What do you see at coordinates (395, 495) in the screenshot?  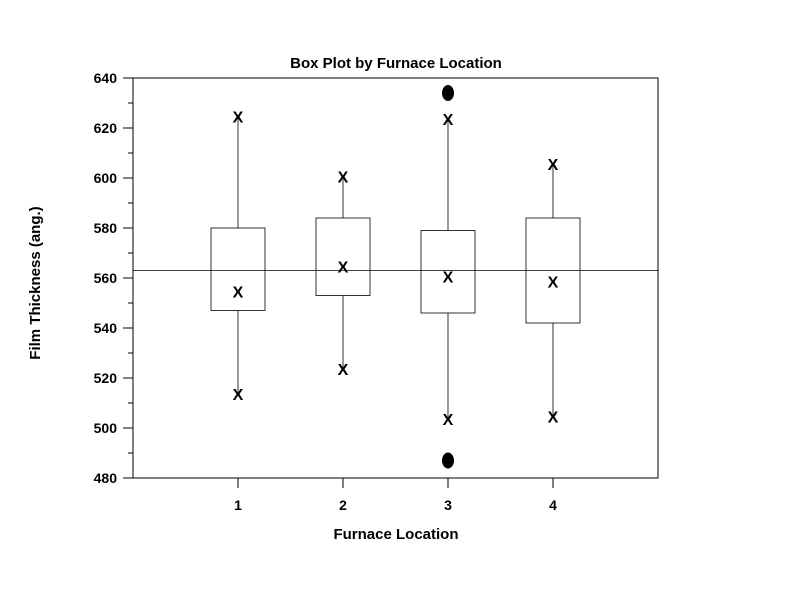 I see `x-axis: 1 2 3 4` at bounding box center [395, 495].